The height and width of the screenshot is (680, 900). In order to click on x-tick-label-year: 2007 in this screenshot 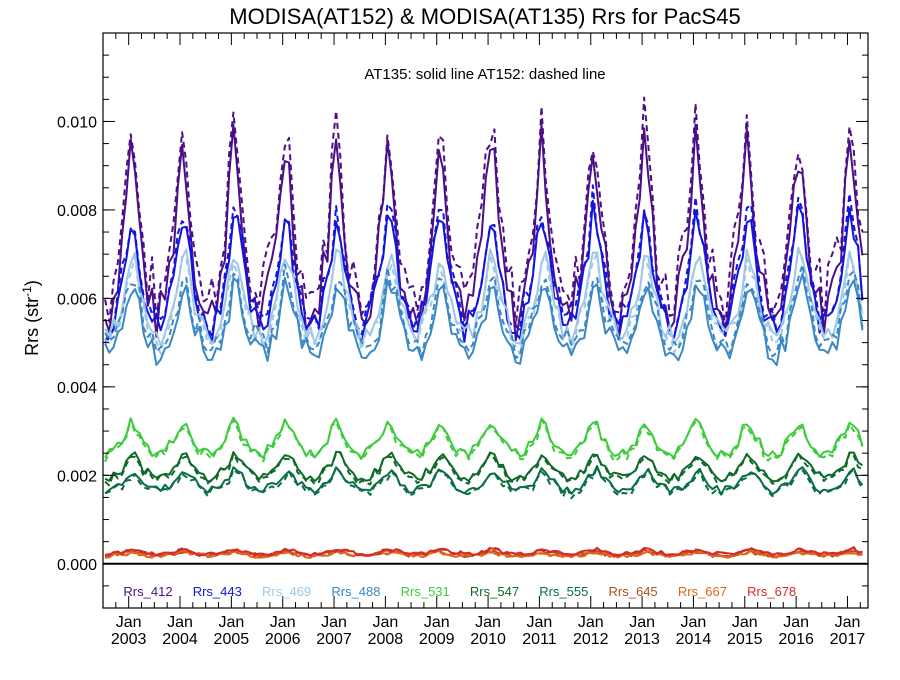, I will do `click(334, 639)`.